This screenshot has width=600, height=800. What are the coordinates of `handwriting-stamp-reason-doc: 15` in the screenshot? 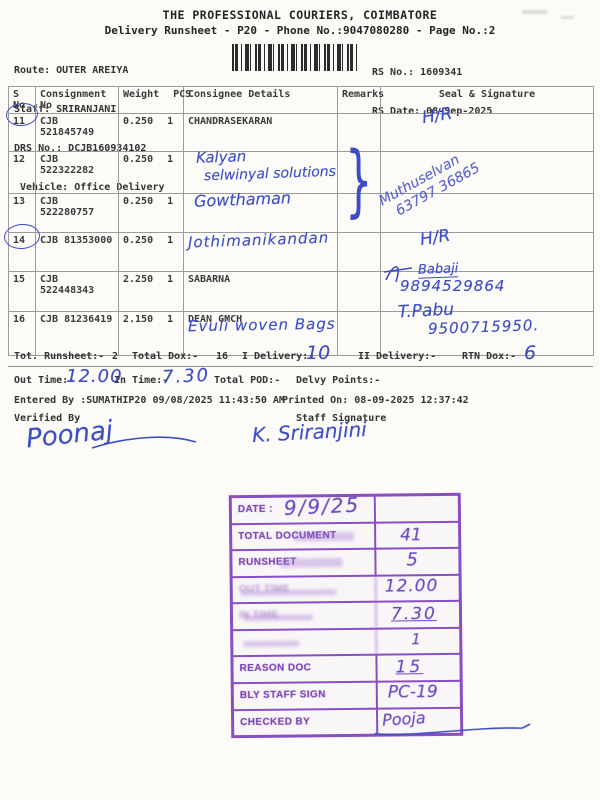 It's located at (409, 667).